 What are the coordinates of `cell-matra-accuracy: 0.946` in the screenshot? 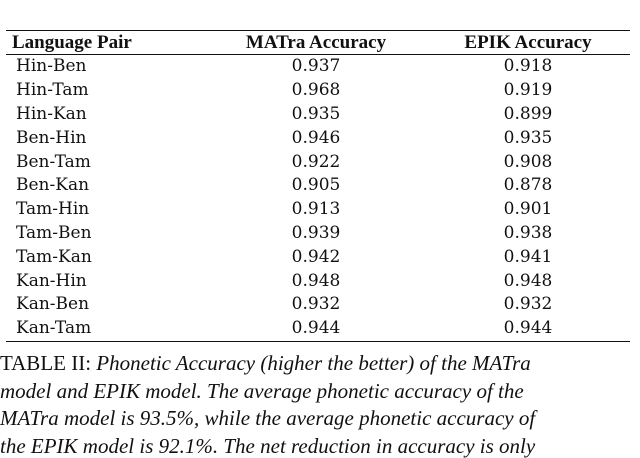 It's located at (316, 137).